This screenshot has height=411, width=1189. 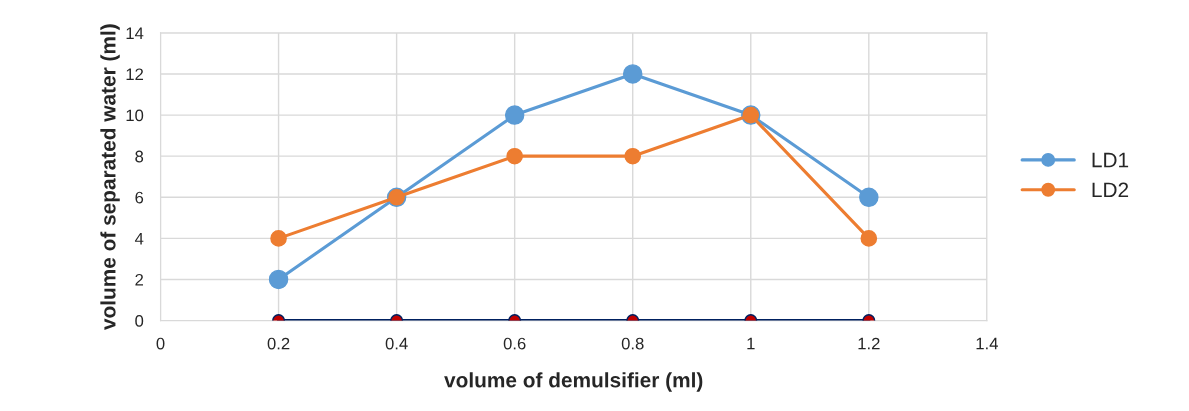 What do you see at coordinates (135, 74) in the screenshot?
I see `y-tick-label: 12` at bounding box center [135, 74].